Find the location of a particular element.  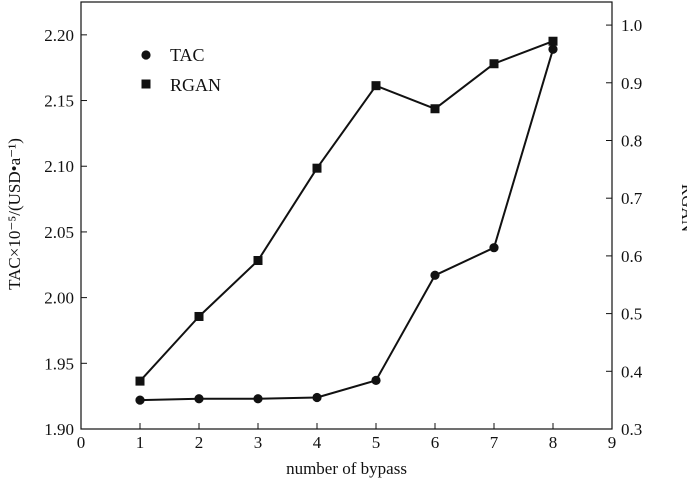

right-y-tick-label: 0.5 is located at coordinates (631, 314).